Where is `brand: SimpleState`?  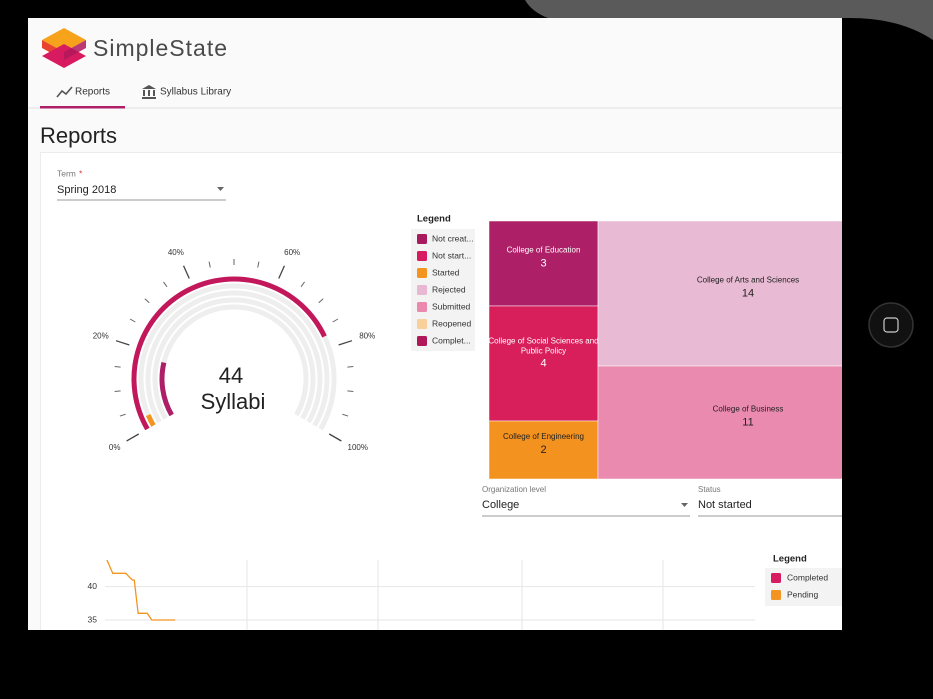 brand: SimpleState is located at coordinates (160, 48).